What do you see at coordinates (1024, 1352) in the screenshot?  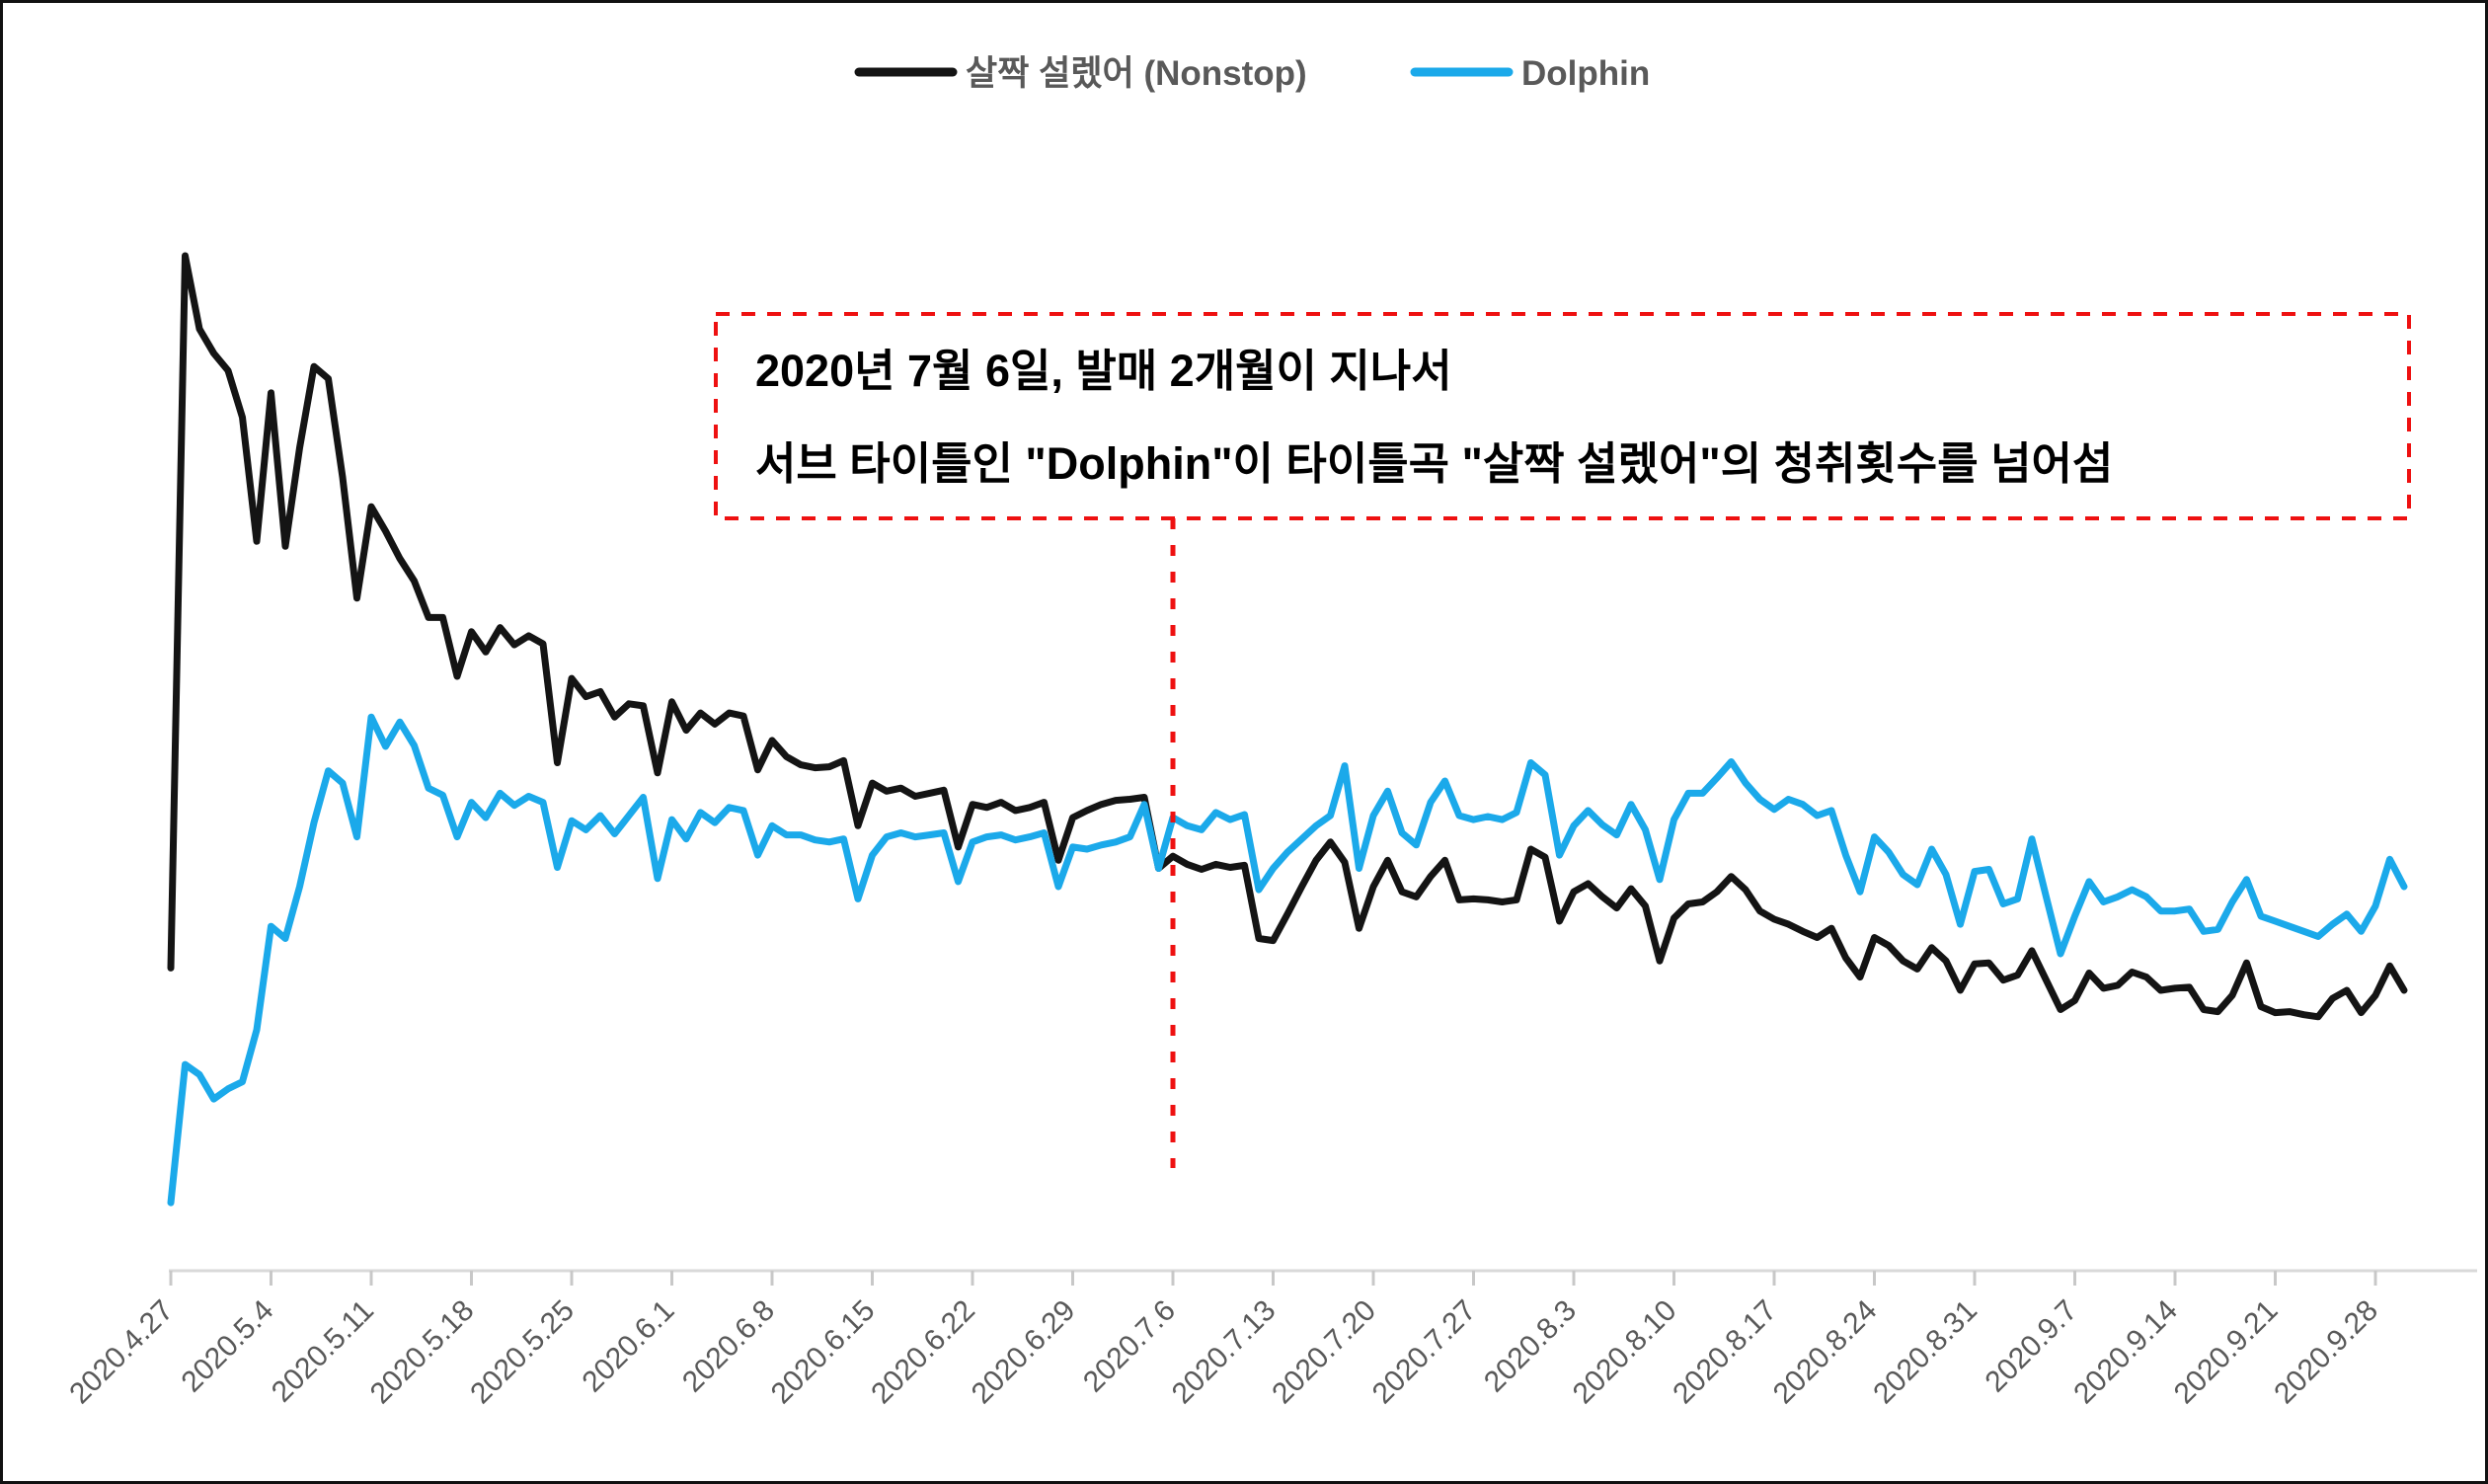 I see `x-tick-label: 2020.6.29` at bounding box center [1024, 1352].